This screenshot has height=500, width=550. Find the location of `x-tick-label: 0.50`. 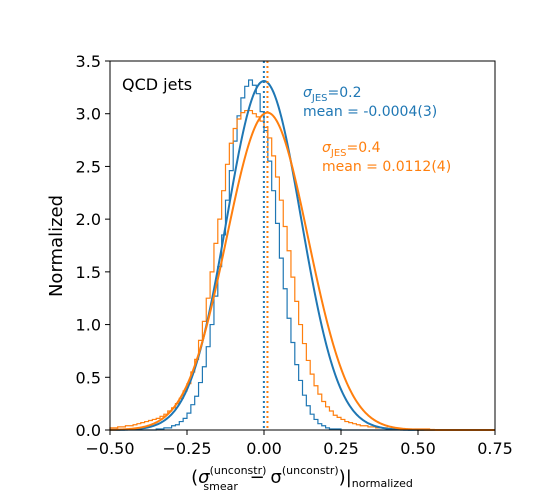

x-tick-label: 0.50 is located at coordinates (418, 448).